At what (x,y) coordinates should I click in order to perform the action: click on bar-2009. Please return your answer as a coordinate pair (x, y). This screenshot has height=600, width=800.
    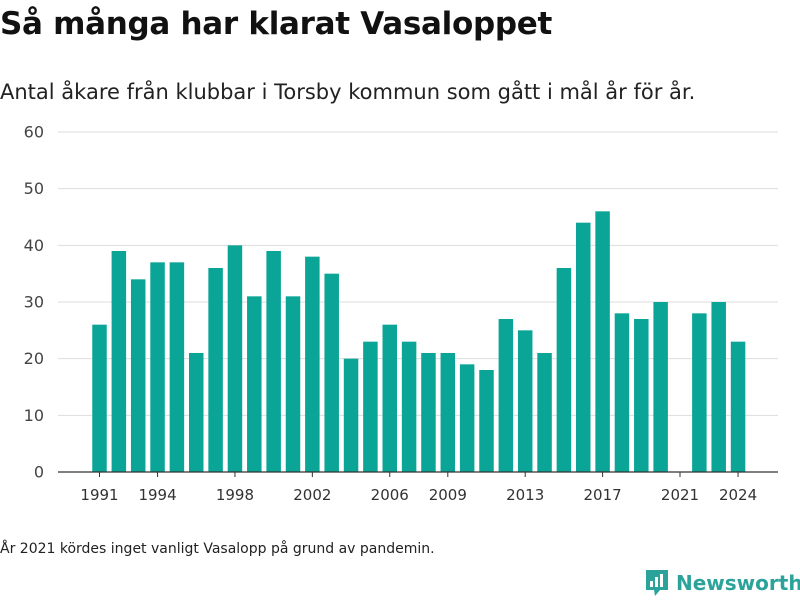
    Looking at the image, I should click on (448, 412).